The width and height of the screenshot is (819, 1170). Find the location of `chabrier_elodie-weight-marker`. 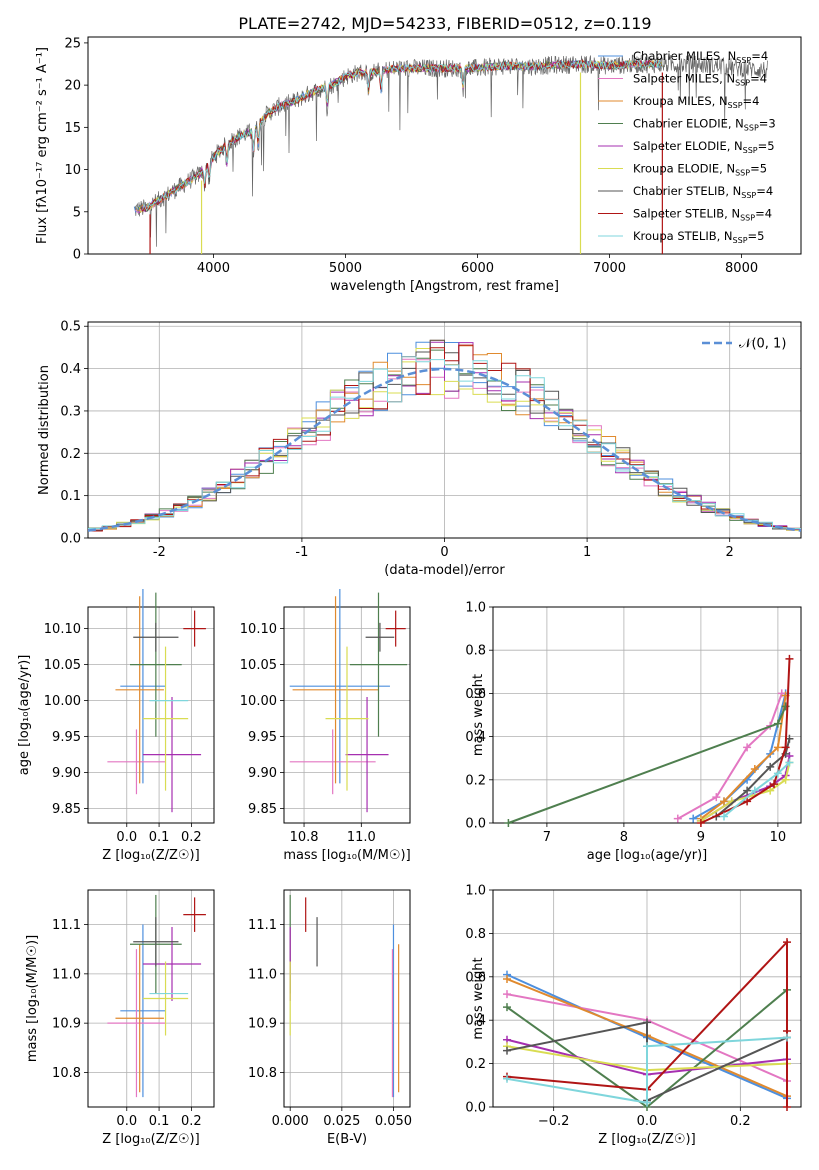

chabrier_elodie-weight-marker is located at coordinates (777, 723).